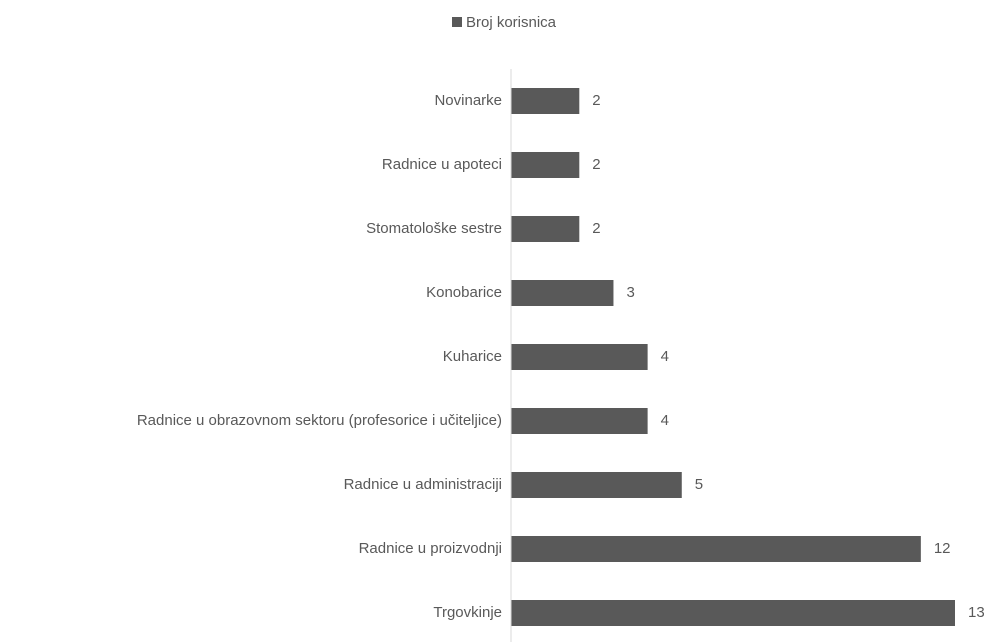 The height and width of the screenshot is (642, 997). Describe the element at coordinates (464, 292) in the screenshot. I see `y-tick-label: Konobarice` at that location.